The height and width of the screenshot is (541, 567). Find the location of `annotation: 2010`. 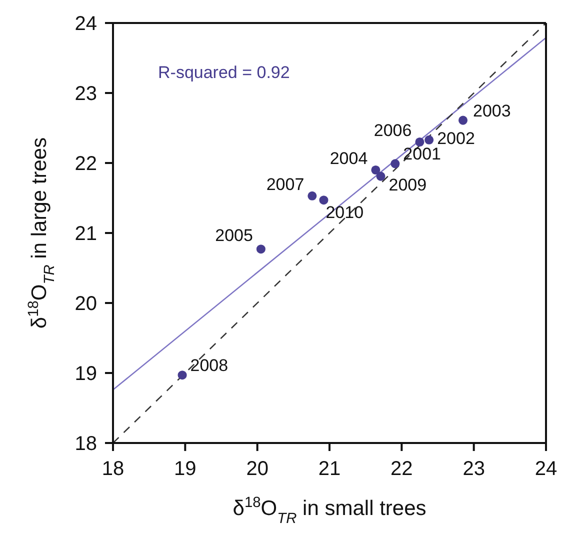

annotation: 2010 is located at coordinates (345, 212).